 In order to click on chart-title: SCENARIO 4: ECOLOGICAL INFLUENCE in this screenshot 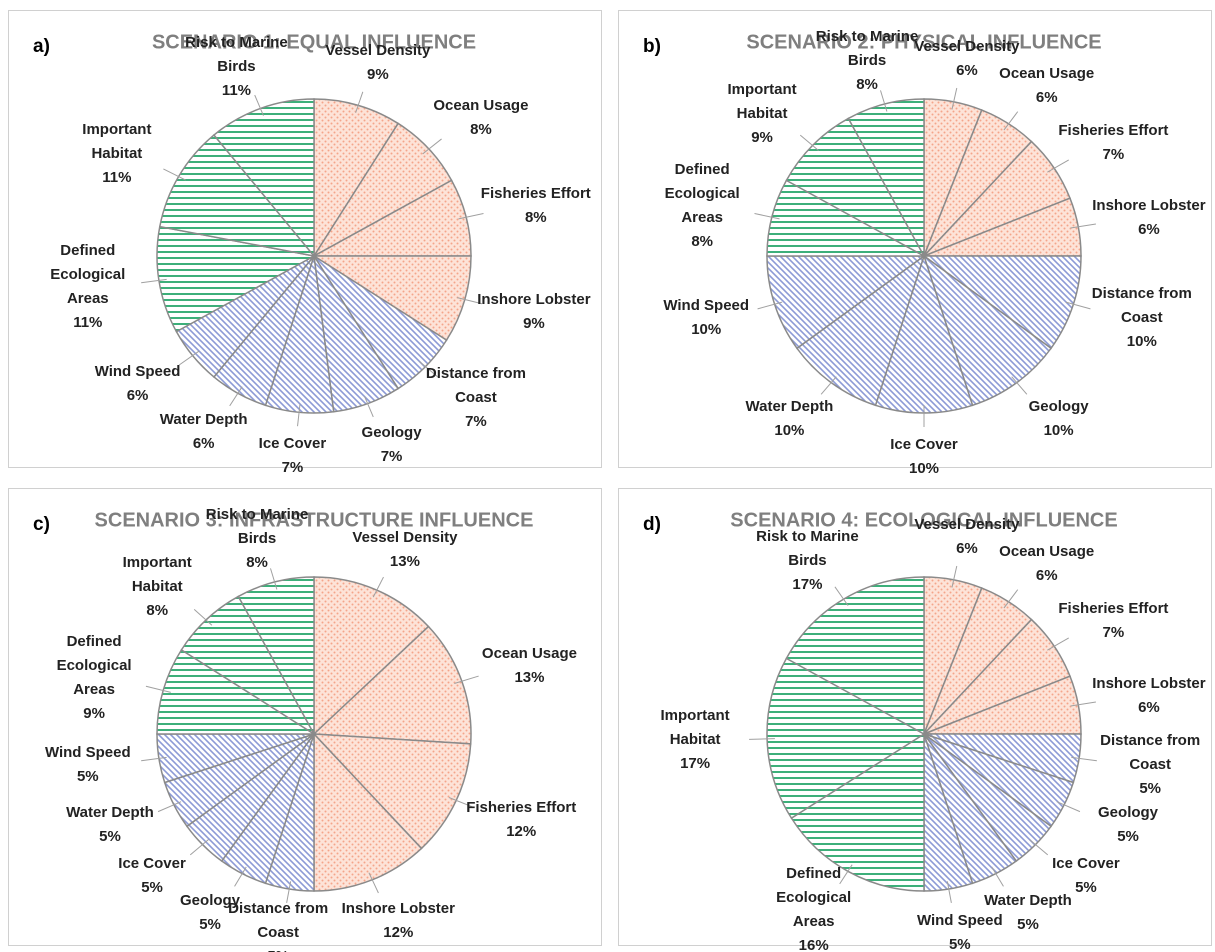, I will do `click(923, 520)`.